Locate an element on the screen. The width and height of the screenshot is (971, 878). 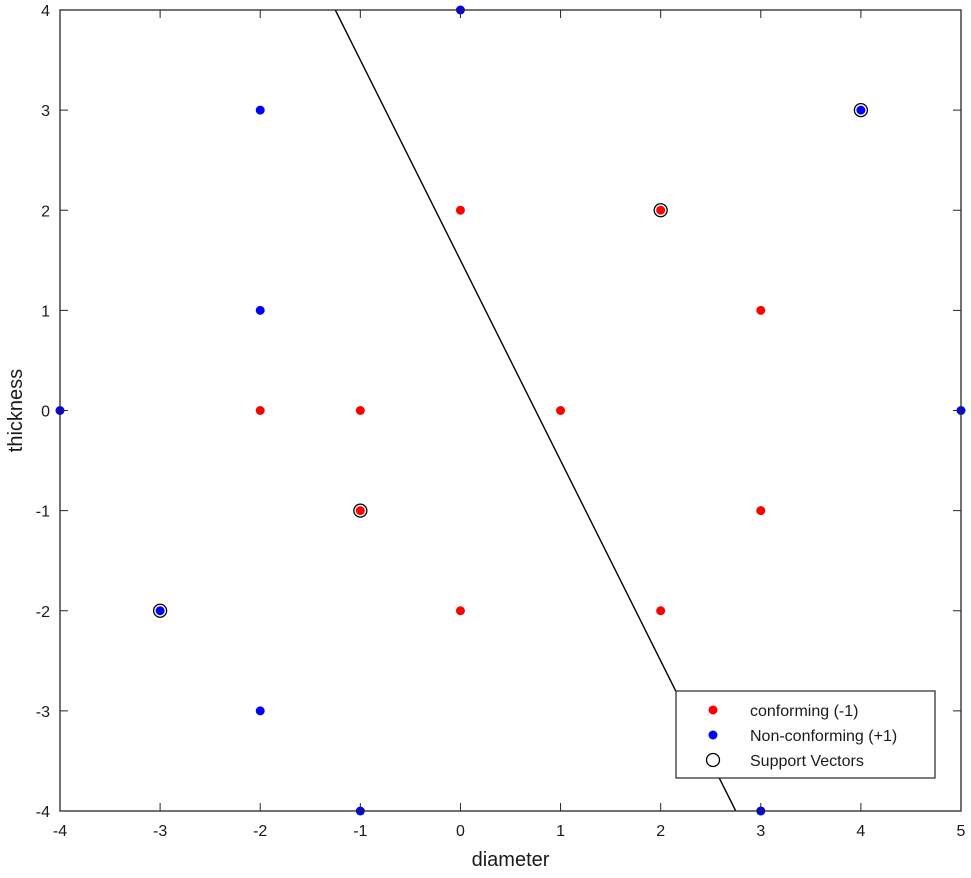
legend-marker-nonconforming is located at coordinates (713, 735).